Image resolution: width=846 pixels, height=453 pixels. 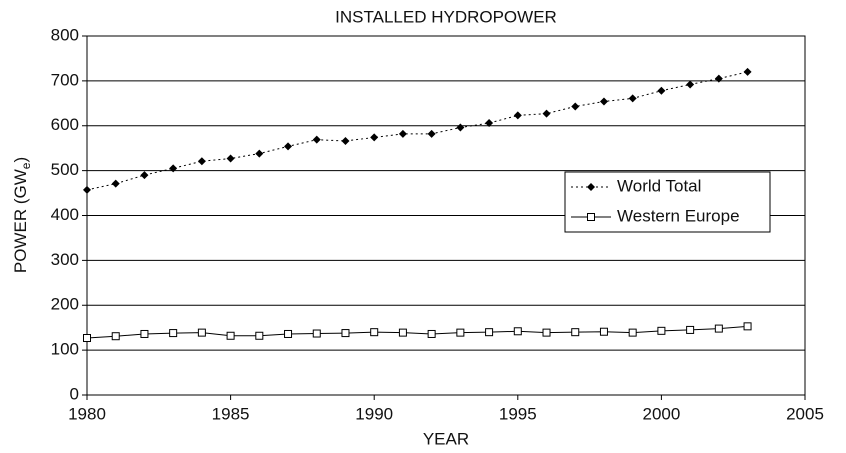 What do you see at coordinates (65, 214) in the screenshot?
I see `y-tick-label: 400` at bounding box center [65, 214].